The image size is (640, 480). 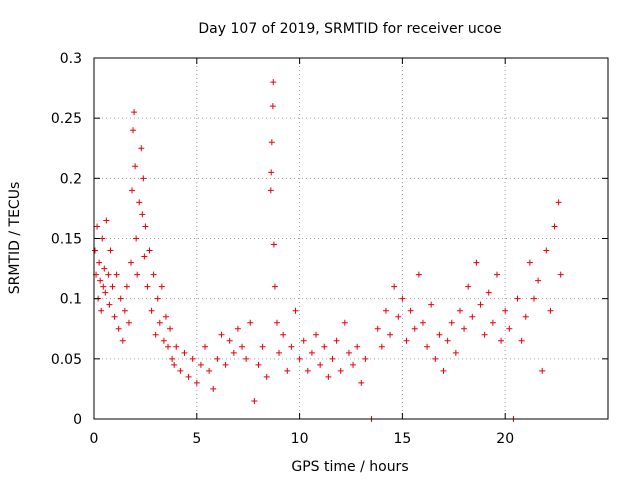 What do you see at coordinates (300, 439) in the screenshot?
I see `x-tick-label: 10` at bounding box center [300, 439].